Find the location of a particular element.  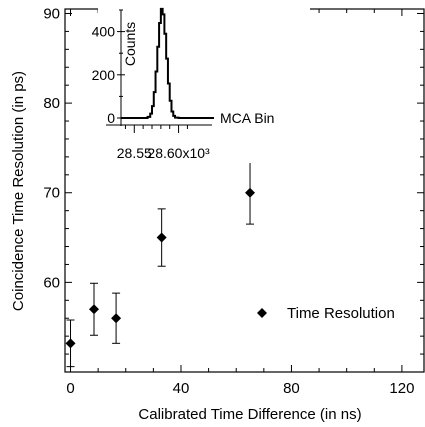

legend: Time Resolution is located at coordinates (326, 313).